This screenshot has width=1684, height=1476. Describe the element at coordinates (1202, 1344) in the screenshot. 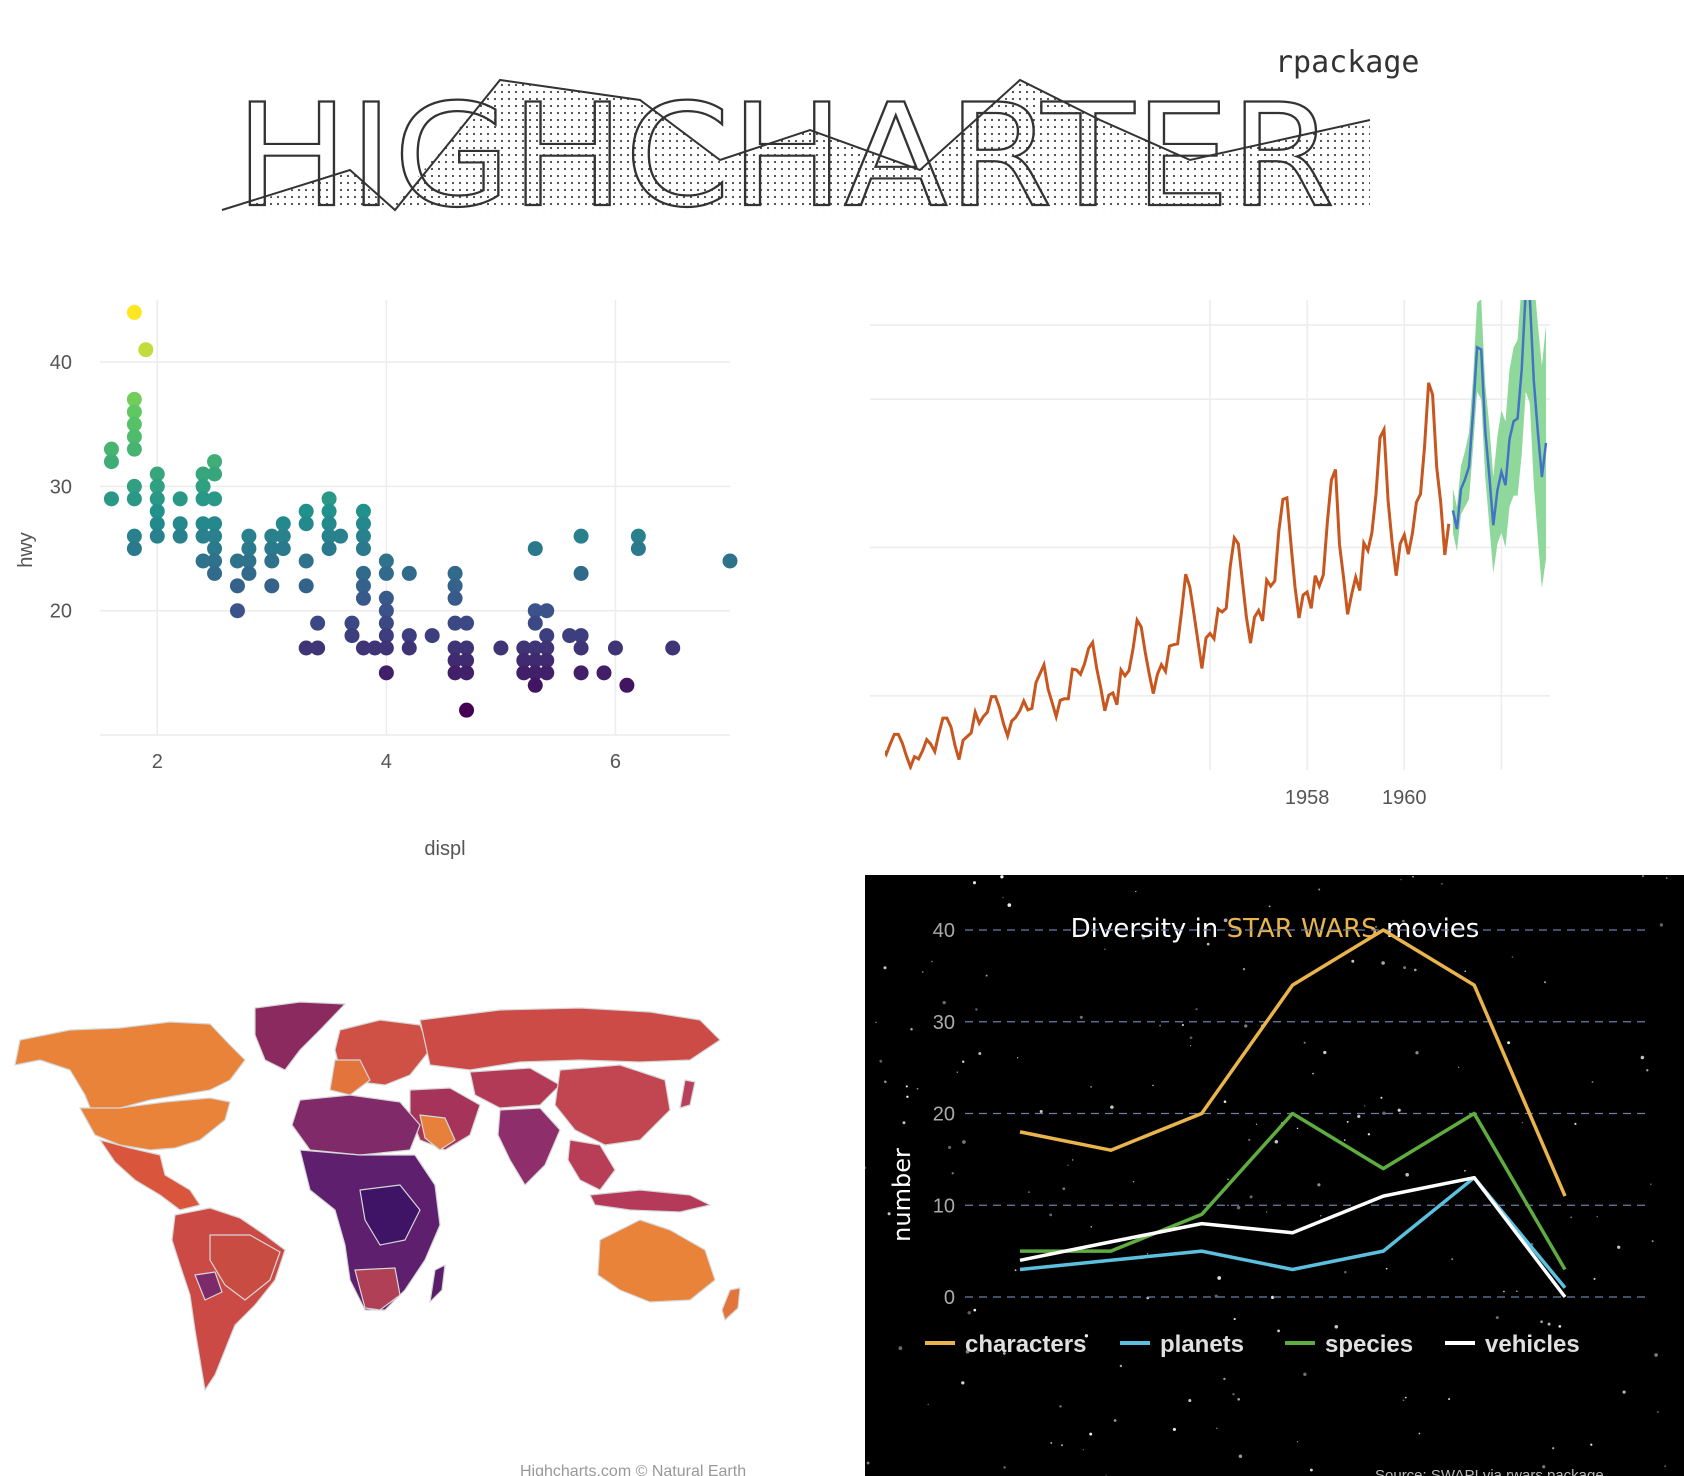

I see `legend-item-planets: planets` at that location.